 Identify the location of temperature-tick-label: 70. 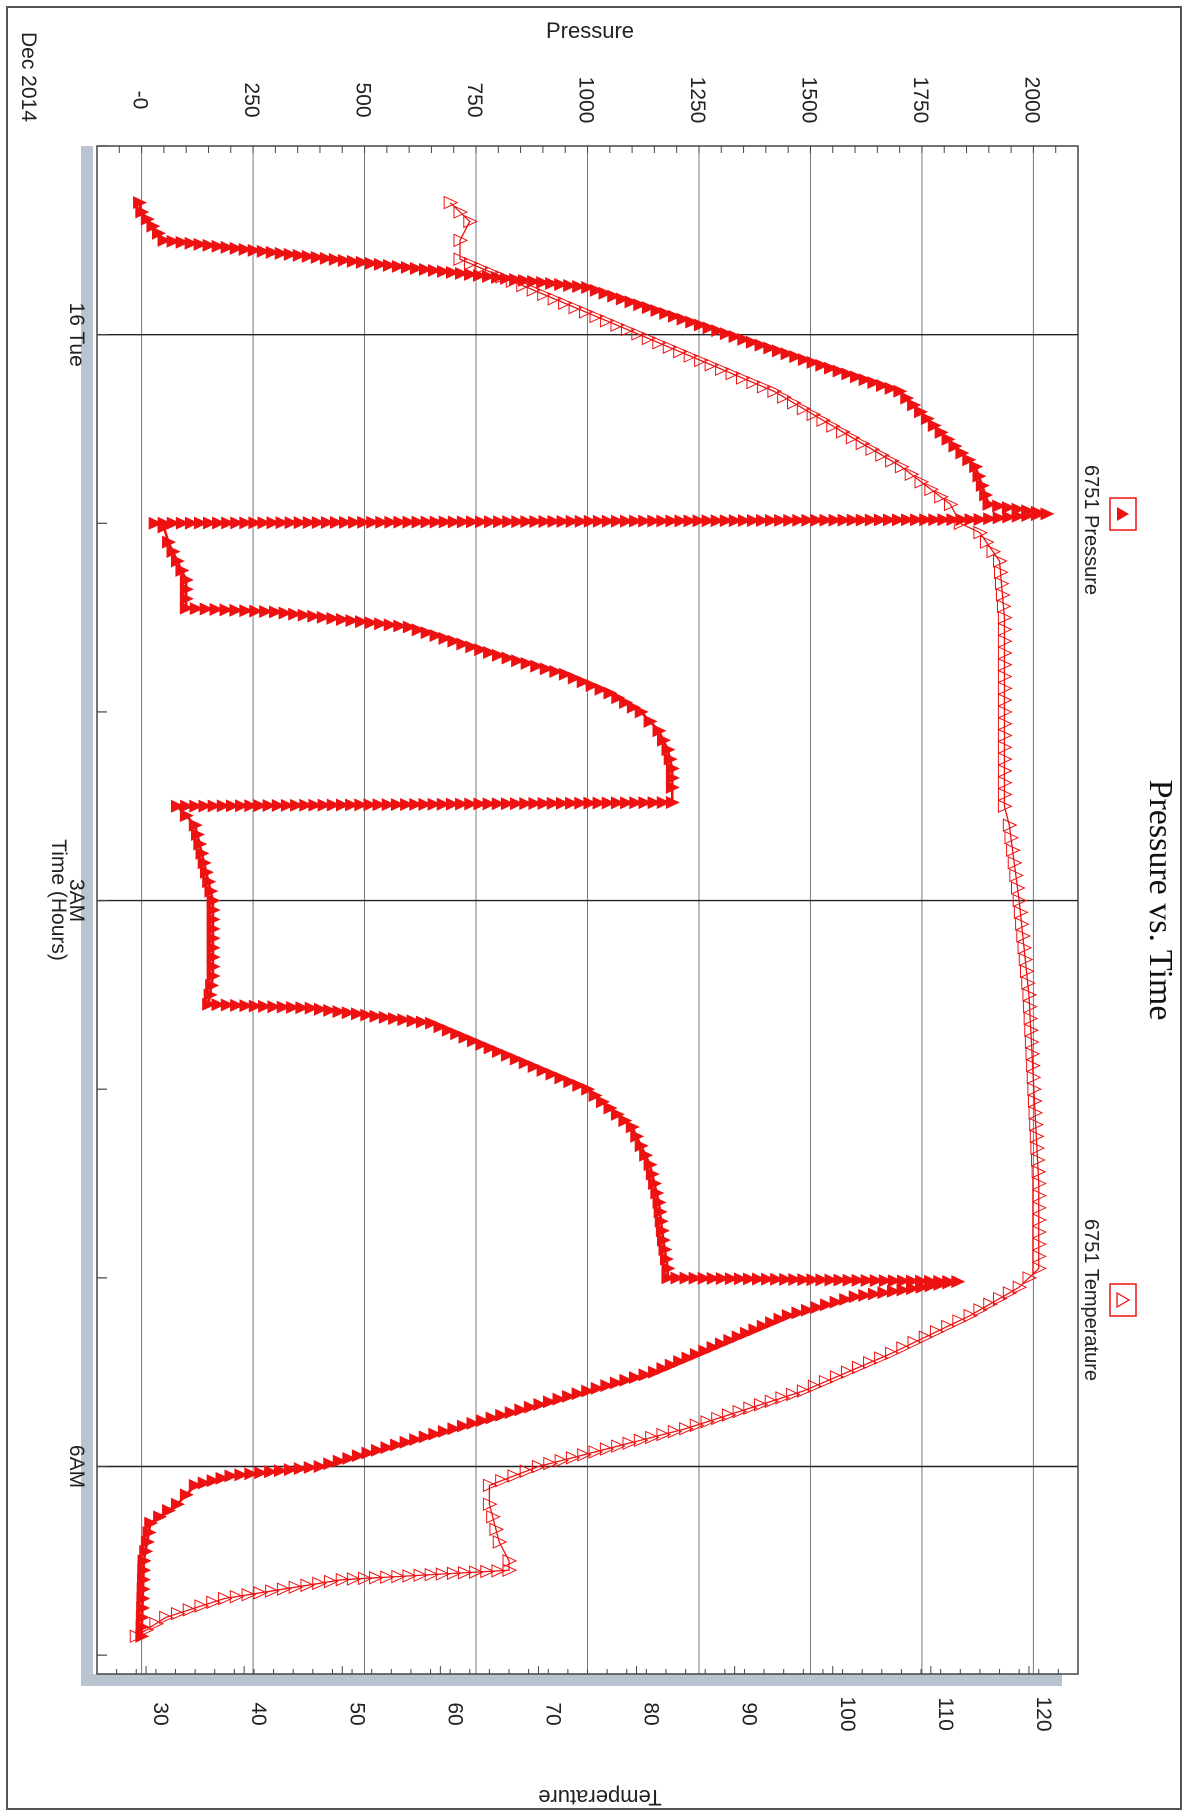
(552, 1713).